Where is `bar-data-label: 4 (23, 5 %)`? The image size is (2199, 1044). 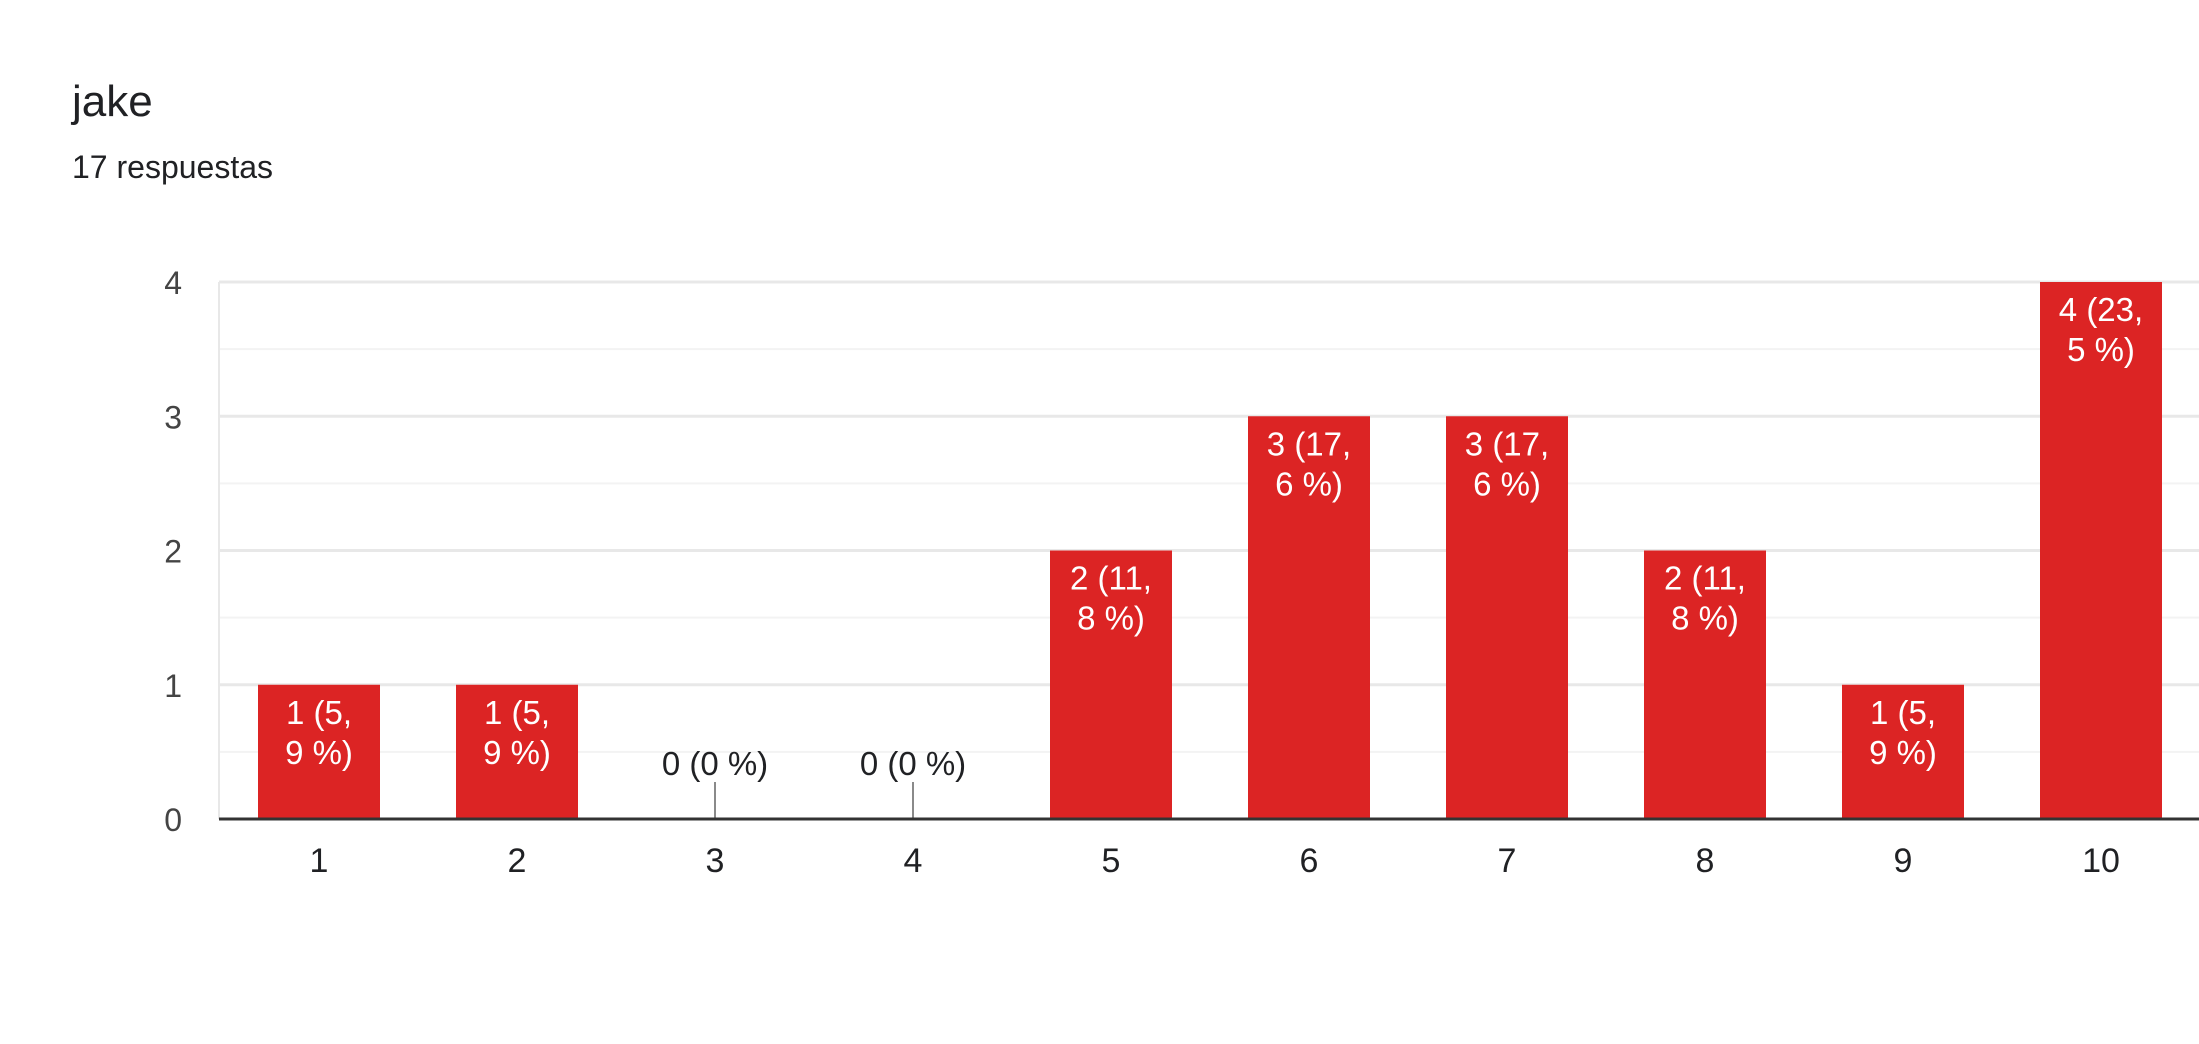 bar-data-label: 4 (23, 5 %) is located at coordinates (2101, 329).